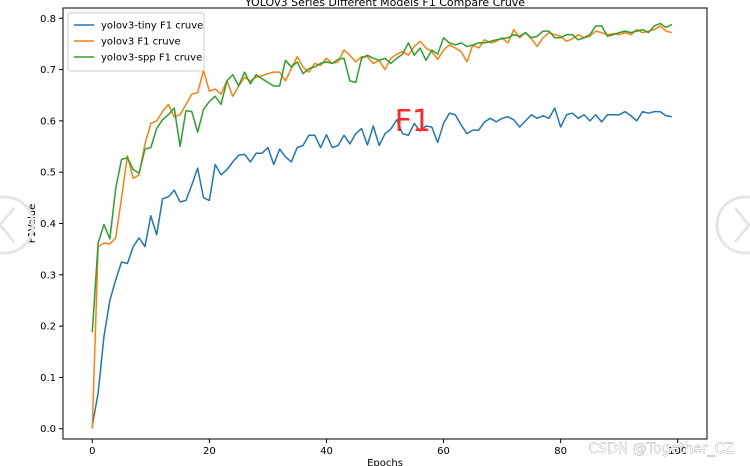 This screenshot has height=466, width=750. What do you see at coordinates (661, 449) in the screenshot?
I see `watermark: CSDN @Together_CZ` at bounding box center [661, 449].